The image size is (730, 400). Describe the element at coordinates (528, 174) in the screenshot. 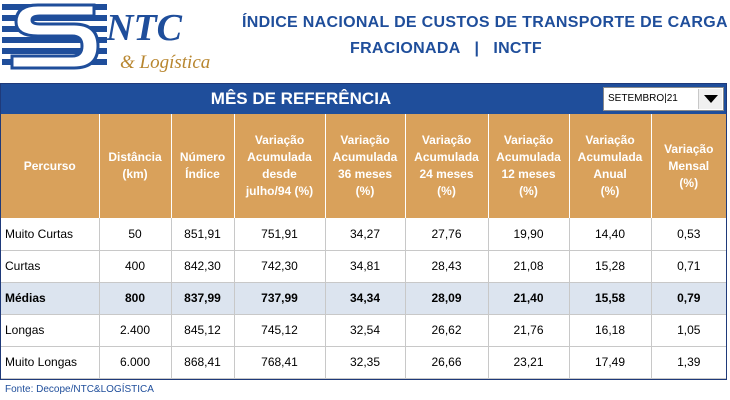

I see `column-header-line: 12 meses` at that location.